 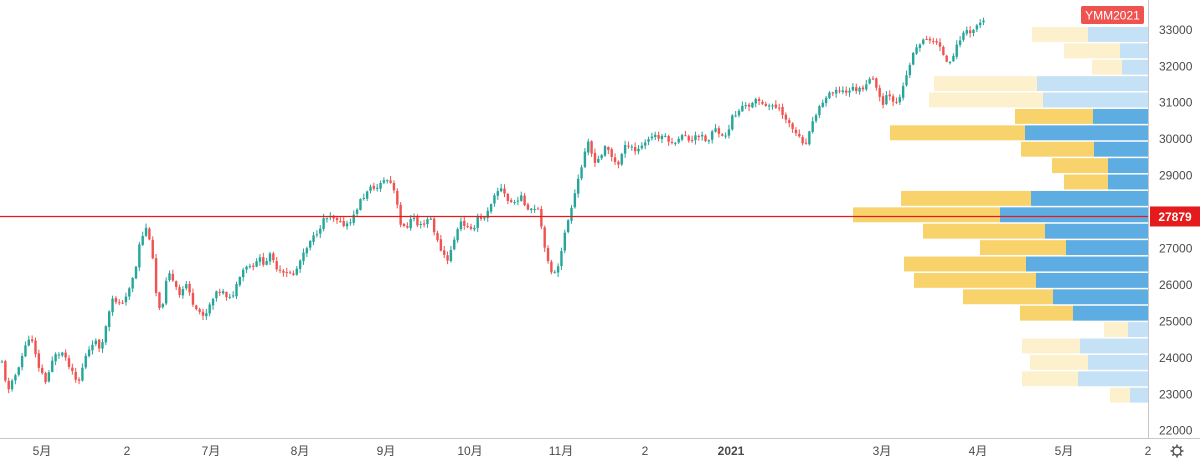 I want to click on price-tick-label-2: 24000, so click(x=1176, y=358).